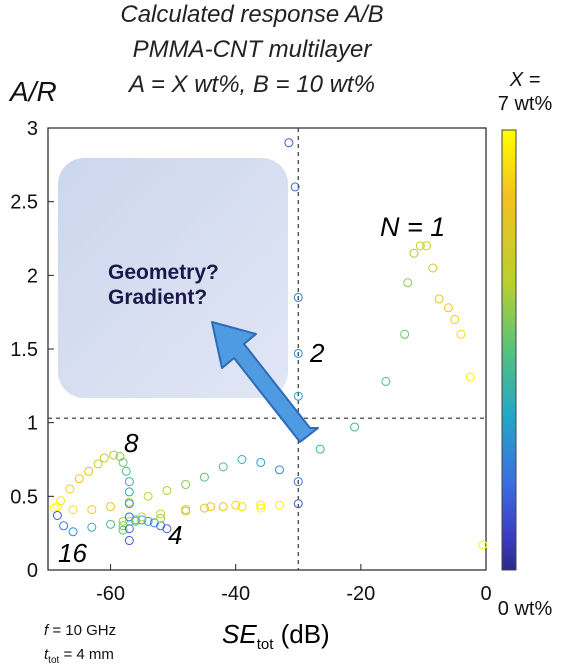  I want to click on x-tick-label: -60, so click(110, 594).